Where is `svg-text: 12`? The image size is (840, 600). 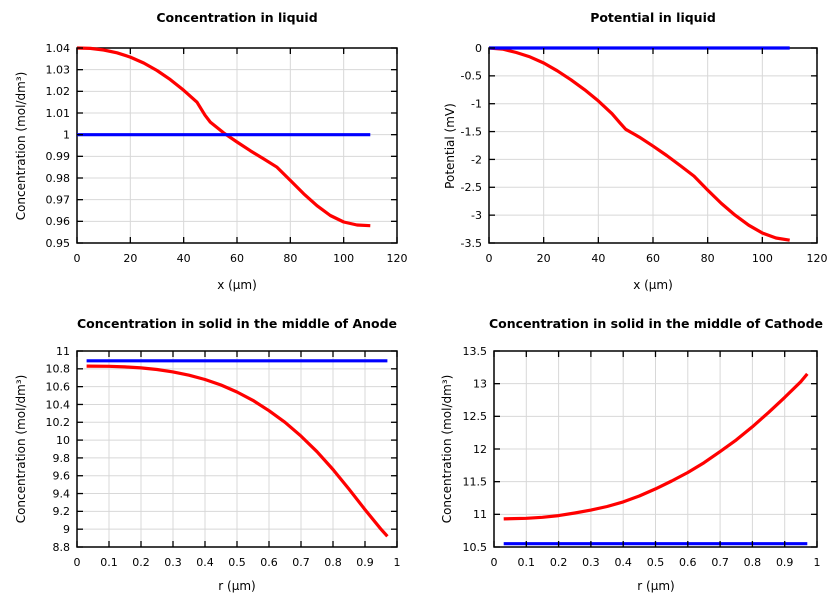 svg-text: 12 is located at coordinates (480, 449).